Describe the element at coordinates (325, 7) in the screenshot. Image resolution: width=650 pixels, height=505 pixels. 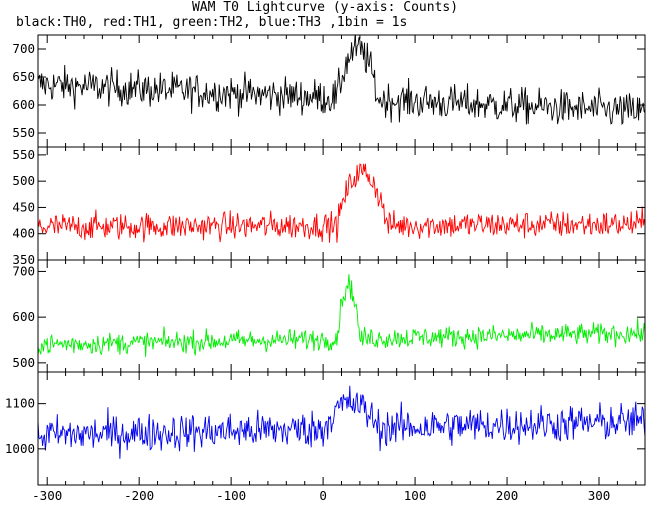
I see `chart-title: WAM T0 Lightcurve (y-axis: Counts)` at that location.